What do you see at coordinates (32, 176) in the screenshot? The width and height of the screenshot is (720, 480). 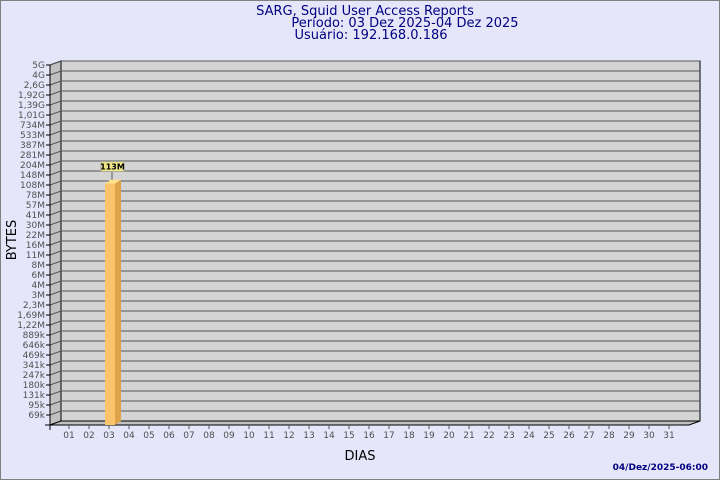 I see `y-tick-label: 148M` at bounding box center [32, 176].